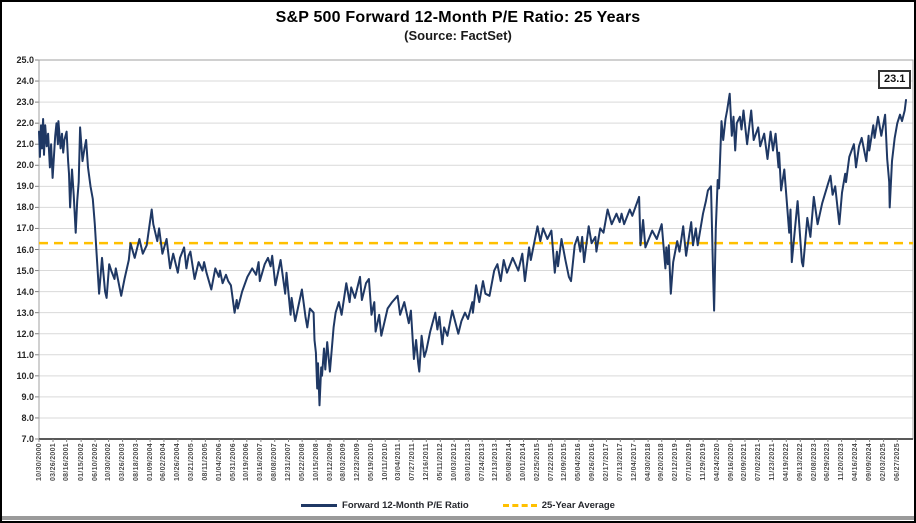 The height and width of the screenshot is (523, 916). I want to click on x-tick-label: 05/04/2016, so click(579, 462).